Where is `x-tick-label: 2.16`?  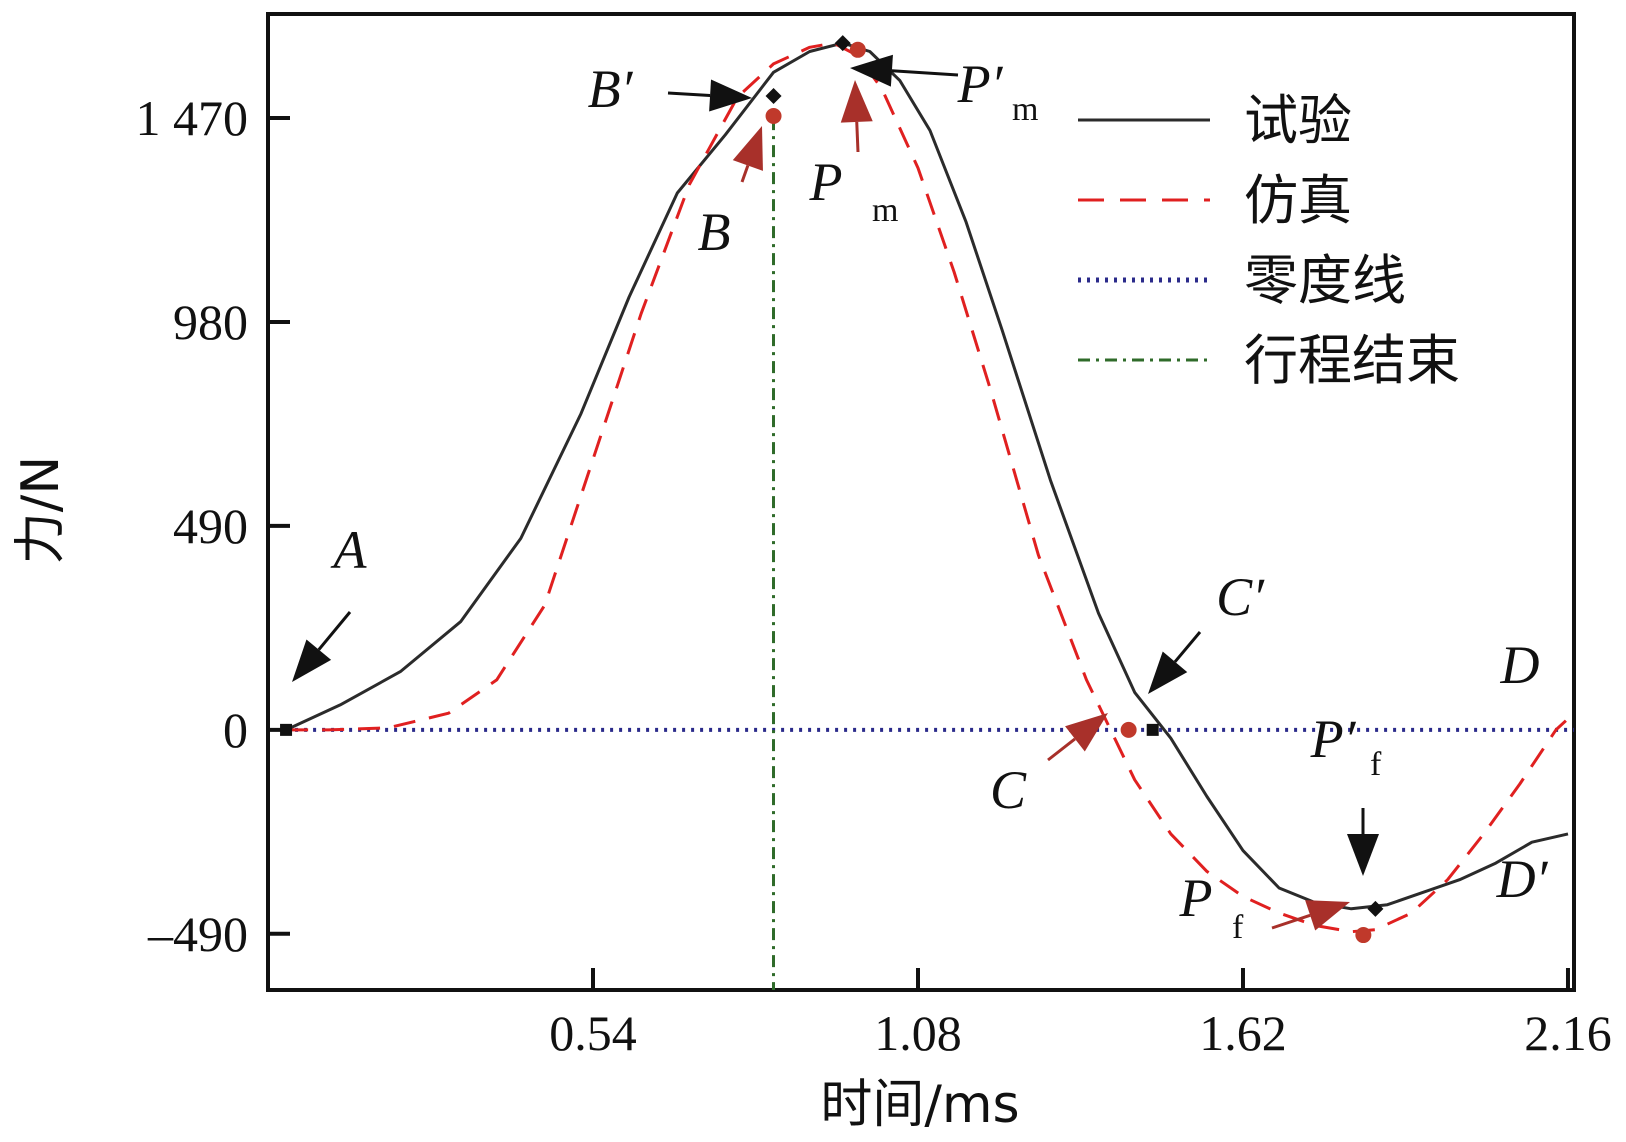 x-tick-label: 2.16 is located at coordinates (1568, 1033).